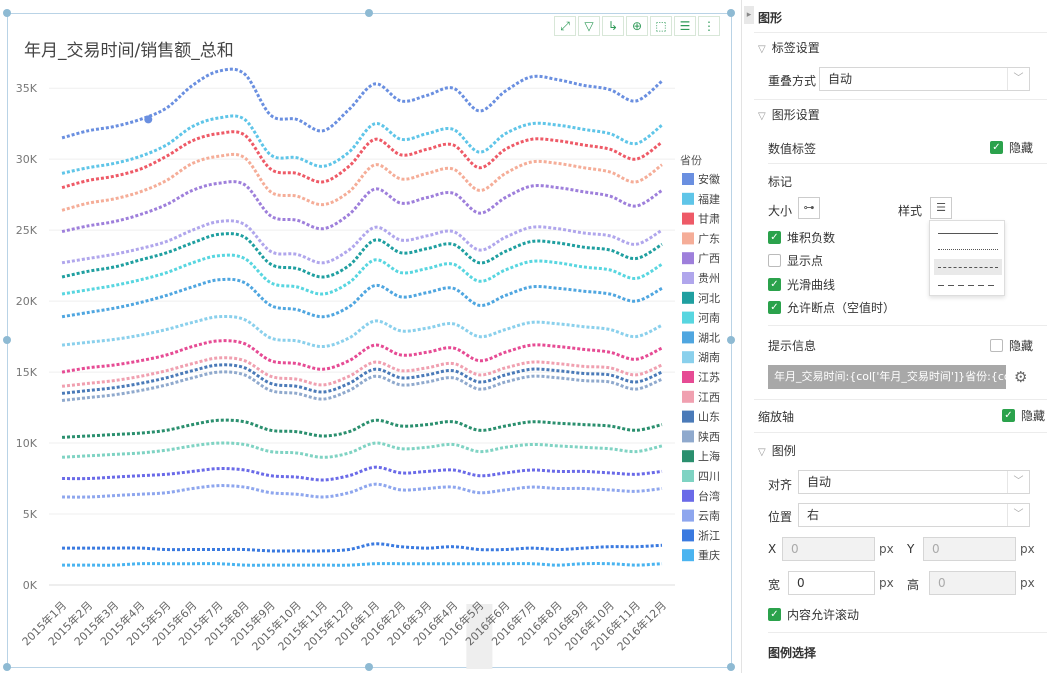  What do you see at coordinates (795, 260) in the screenshot?
I see `show-points-checkbox: 显示点` at bounding box center [795, 260].